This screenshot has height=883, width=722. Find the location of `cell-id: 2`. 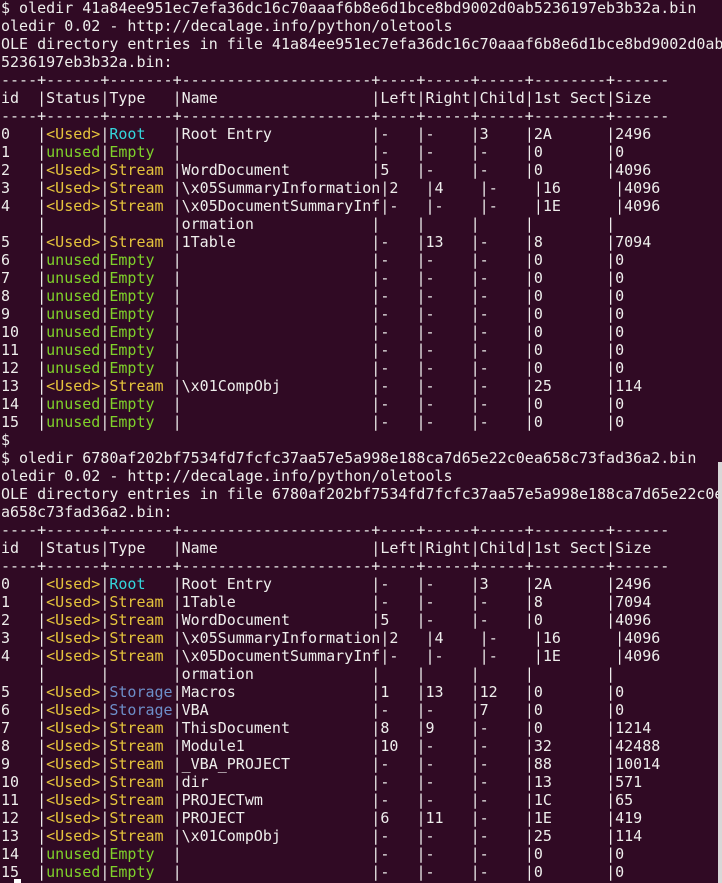

cell-id: 2 is located at coordinates (19, 620).